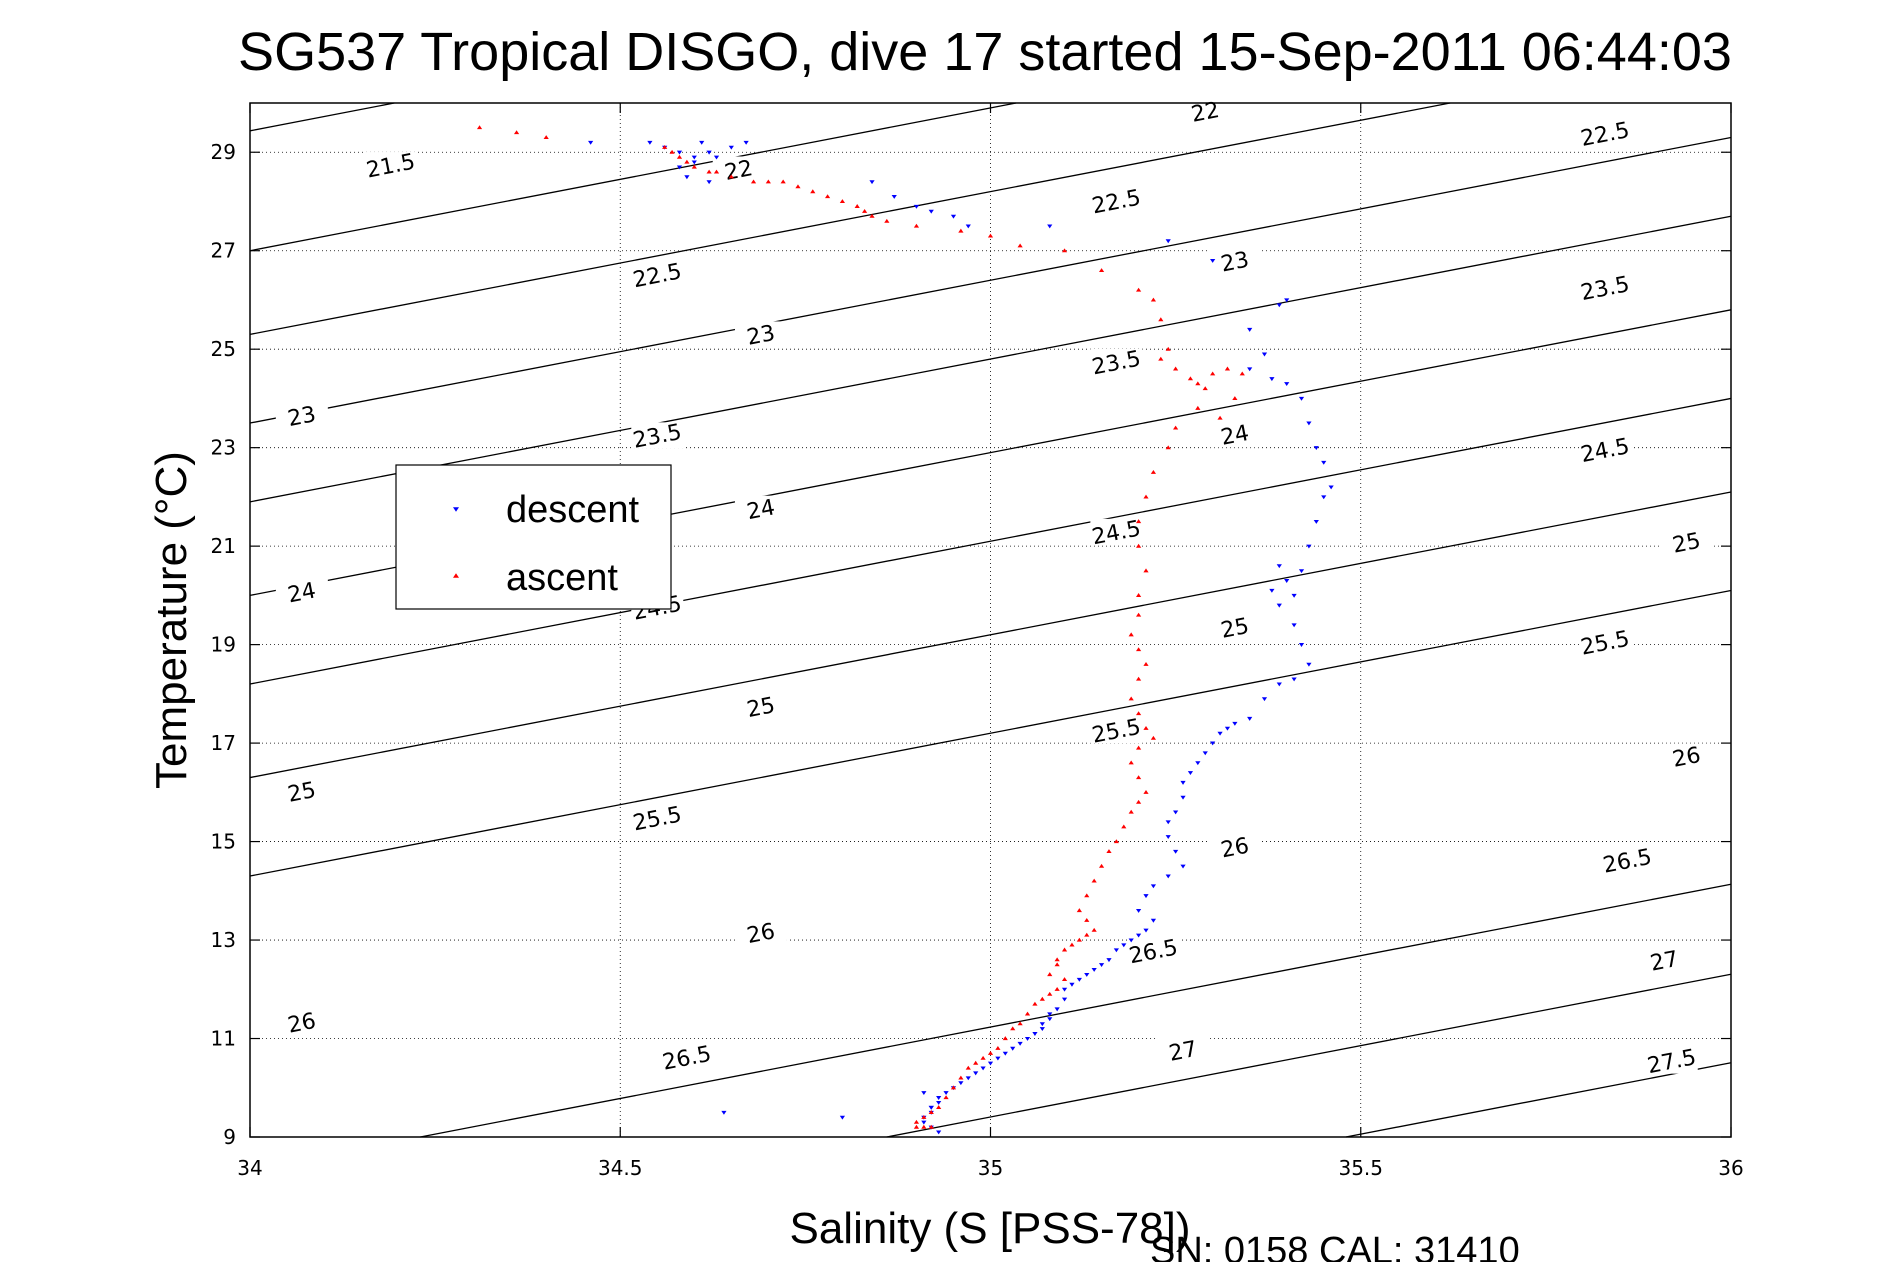 The height and width of the screenshot is (1262, 1891). Describe the element at coordinates (223, 645) in the screenshot. I see `y-tick-label: 19` at that location.